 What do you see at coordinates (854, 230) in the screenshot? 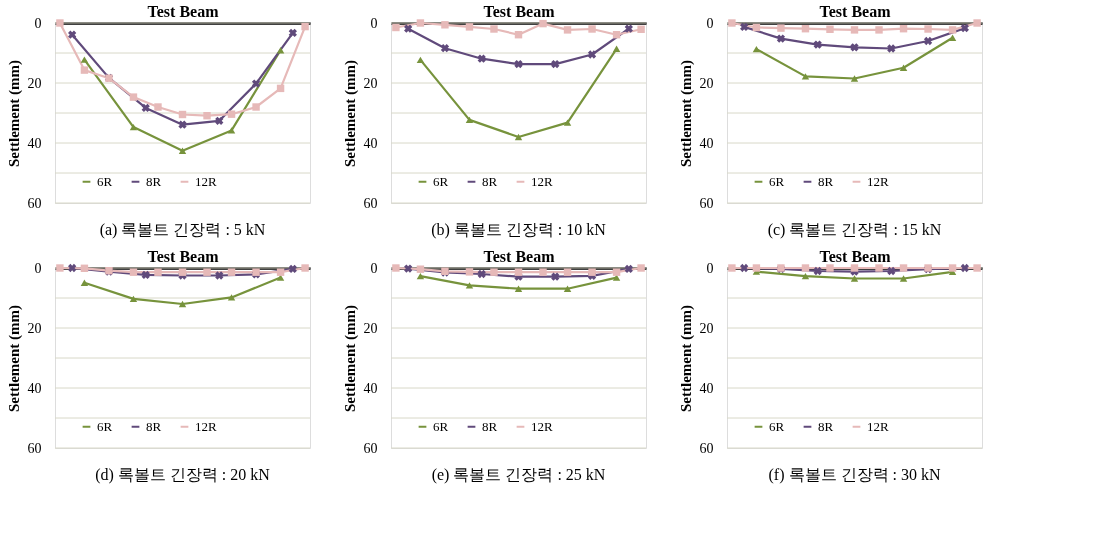
I see `text: (c) 록볼트 긴장력 : 15 kN` at bounding box center [854, 230].